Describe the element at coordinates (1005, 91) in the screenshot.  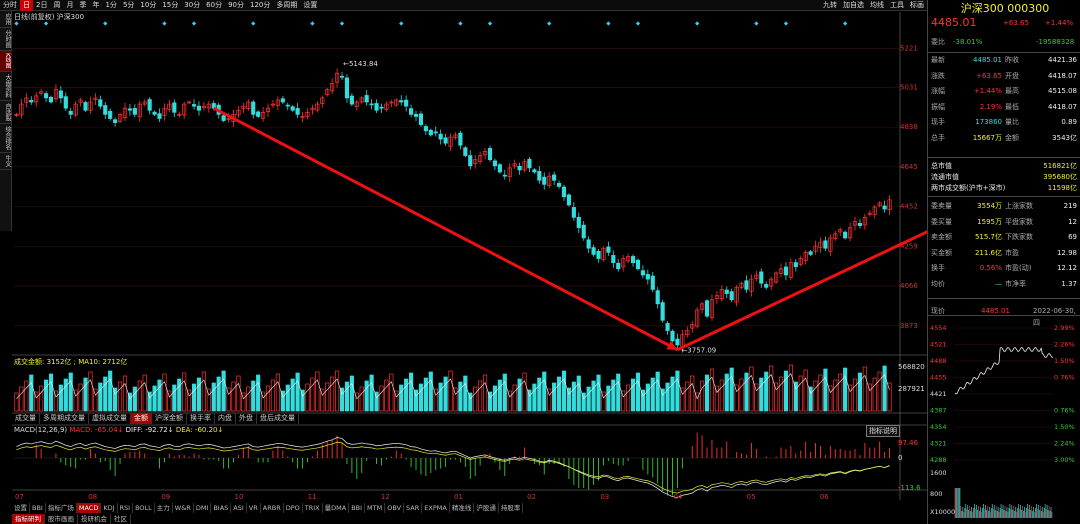
I see `quote-row-2: 涨幅 +1.44% 最高 4515.08` at that location.